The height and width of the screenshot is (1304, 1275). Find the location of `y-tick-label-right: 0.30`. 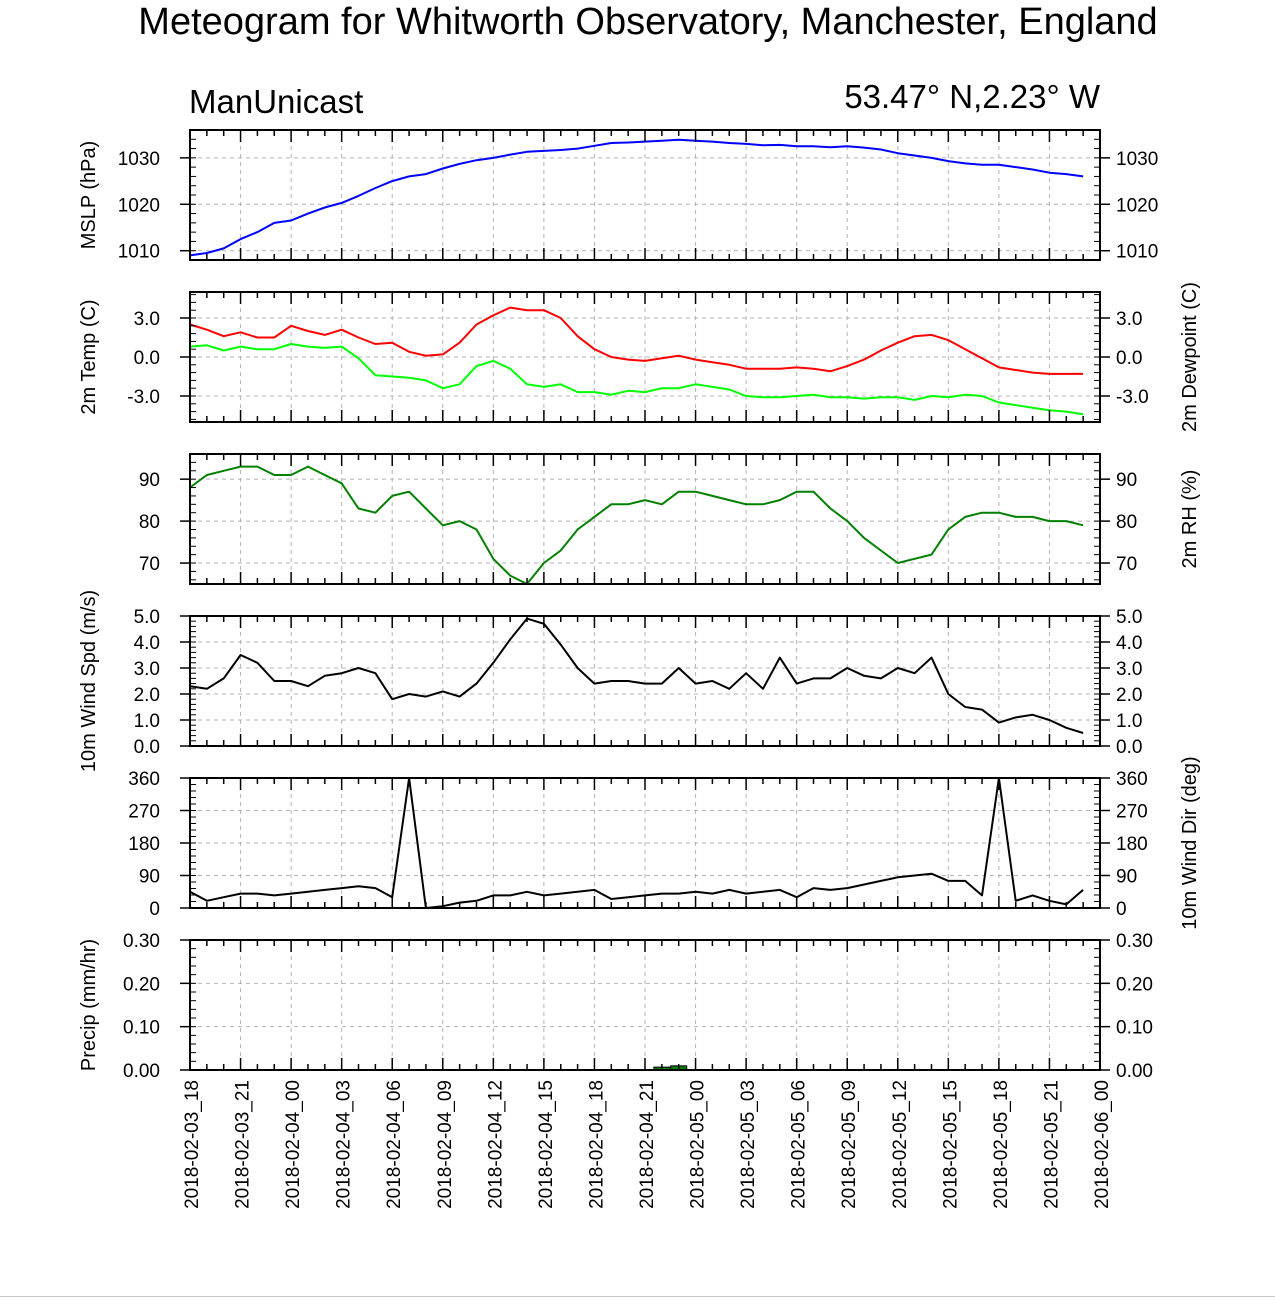

y-tick-label-right: 0.30 is located at coordinates (1134, 941).